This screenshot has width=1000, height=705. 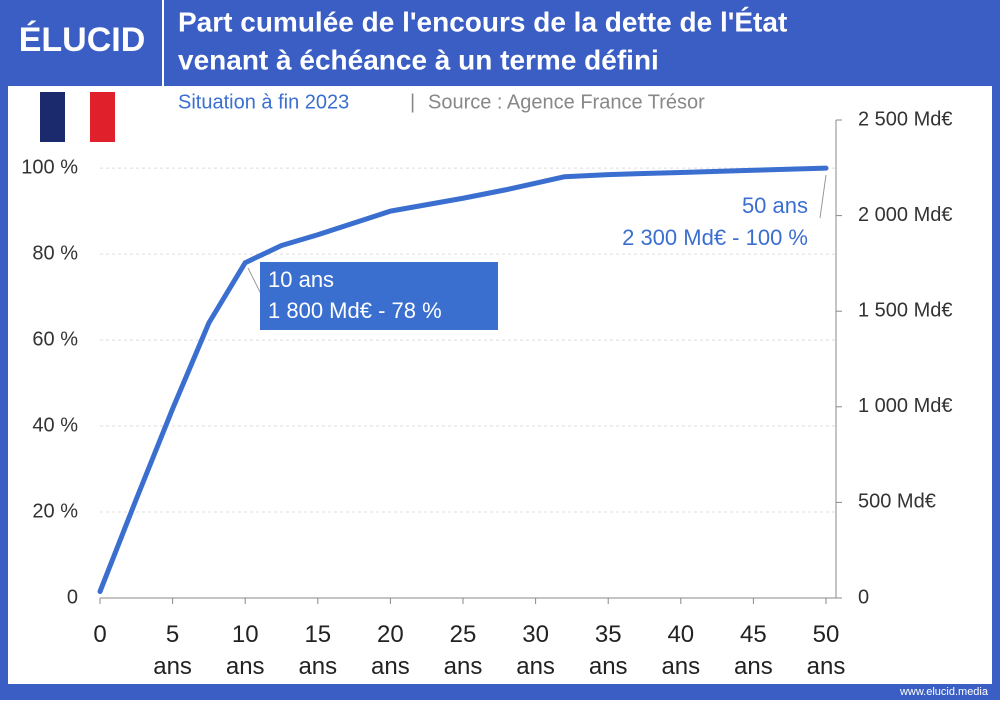 What do you see at coordinates (301, 279) in the screenshot?
I see `annotation-text: 10 ans` at bounding box center [301, 279].